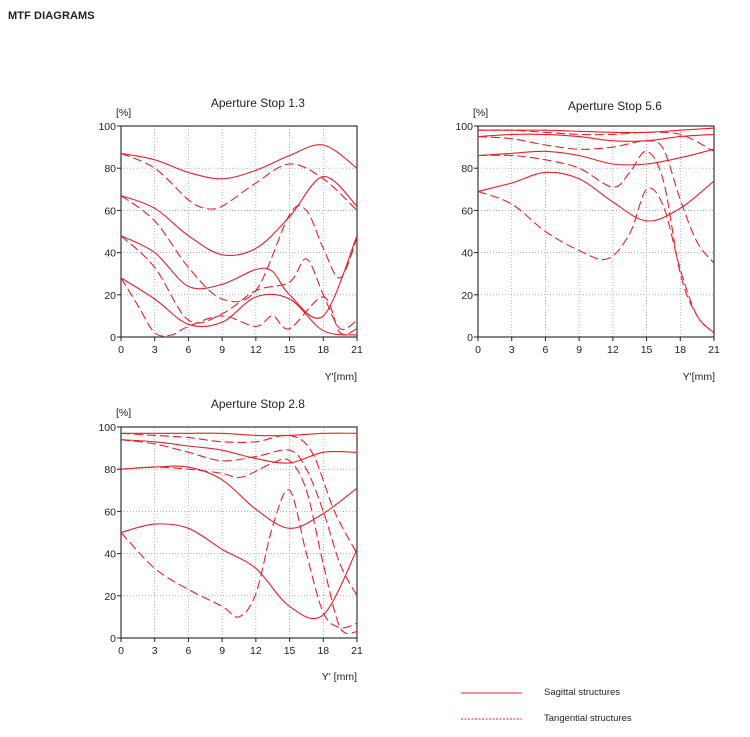 The width and height of the screenshot is (750, 737). What do you see at coordinates (588, 718) in the screenshot?
I see `legend-tangential-label: Tangential structures` at bounding box center [588, 718].